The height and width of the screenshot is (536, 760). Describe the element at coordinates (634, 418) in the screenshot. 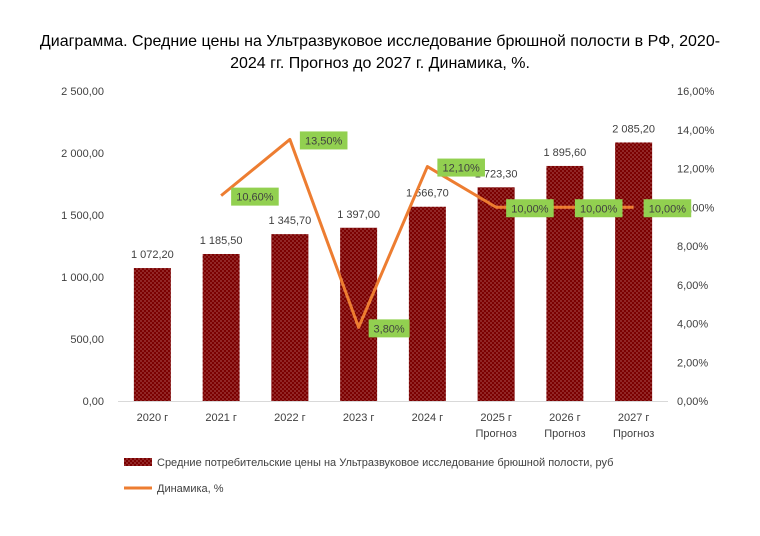

I see `x-category-label: 2027 г` at that location.